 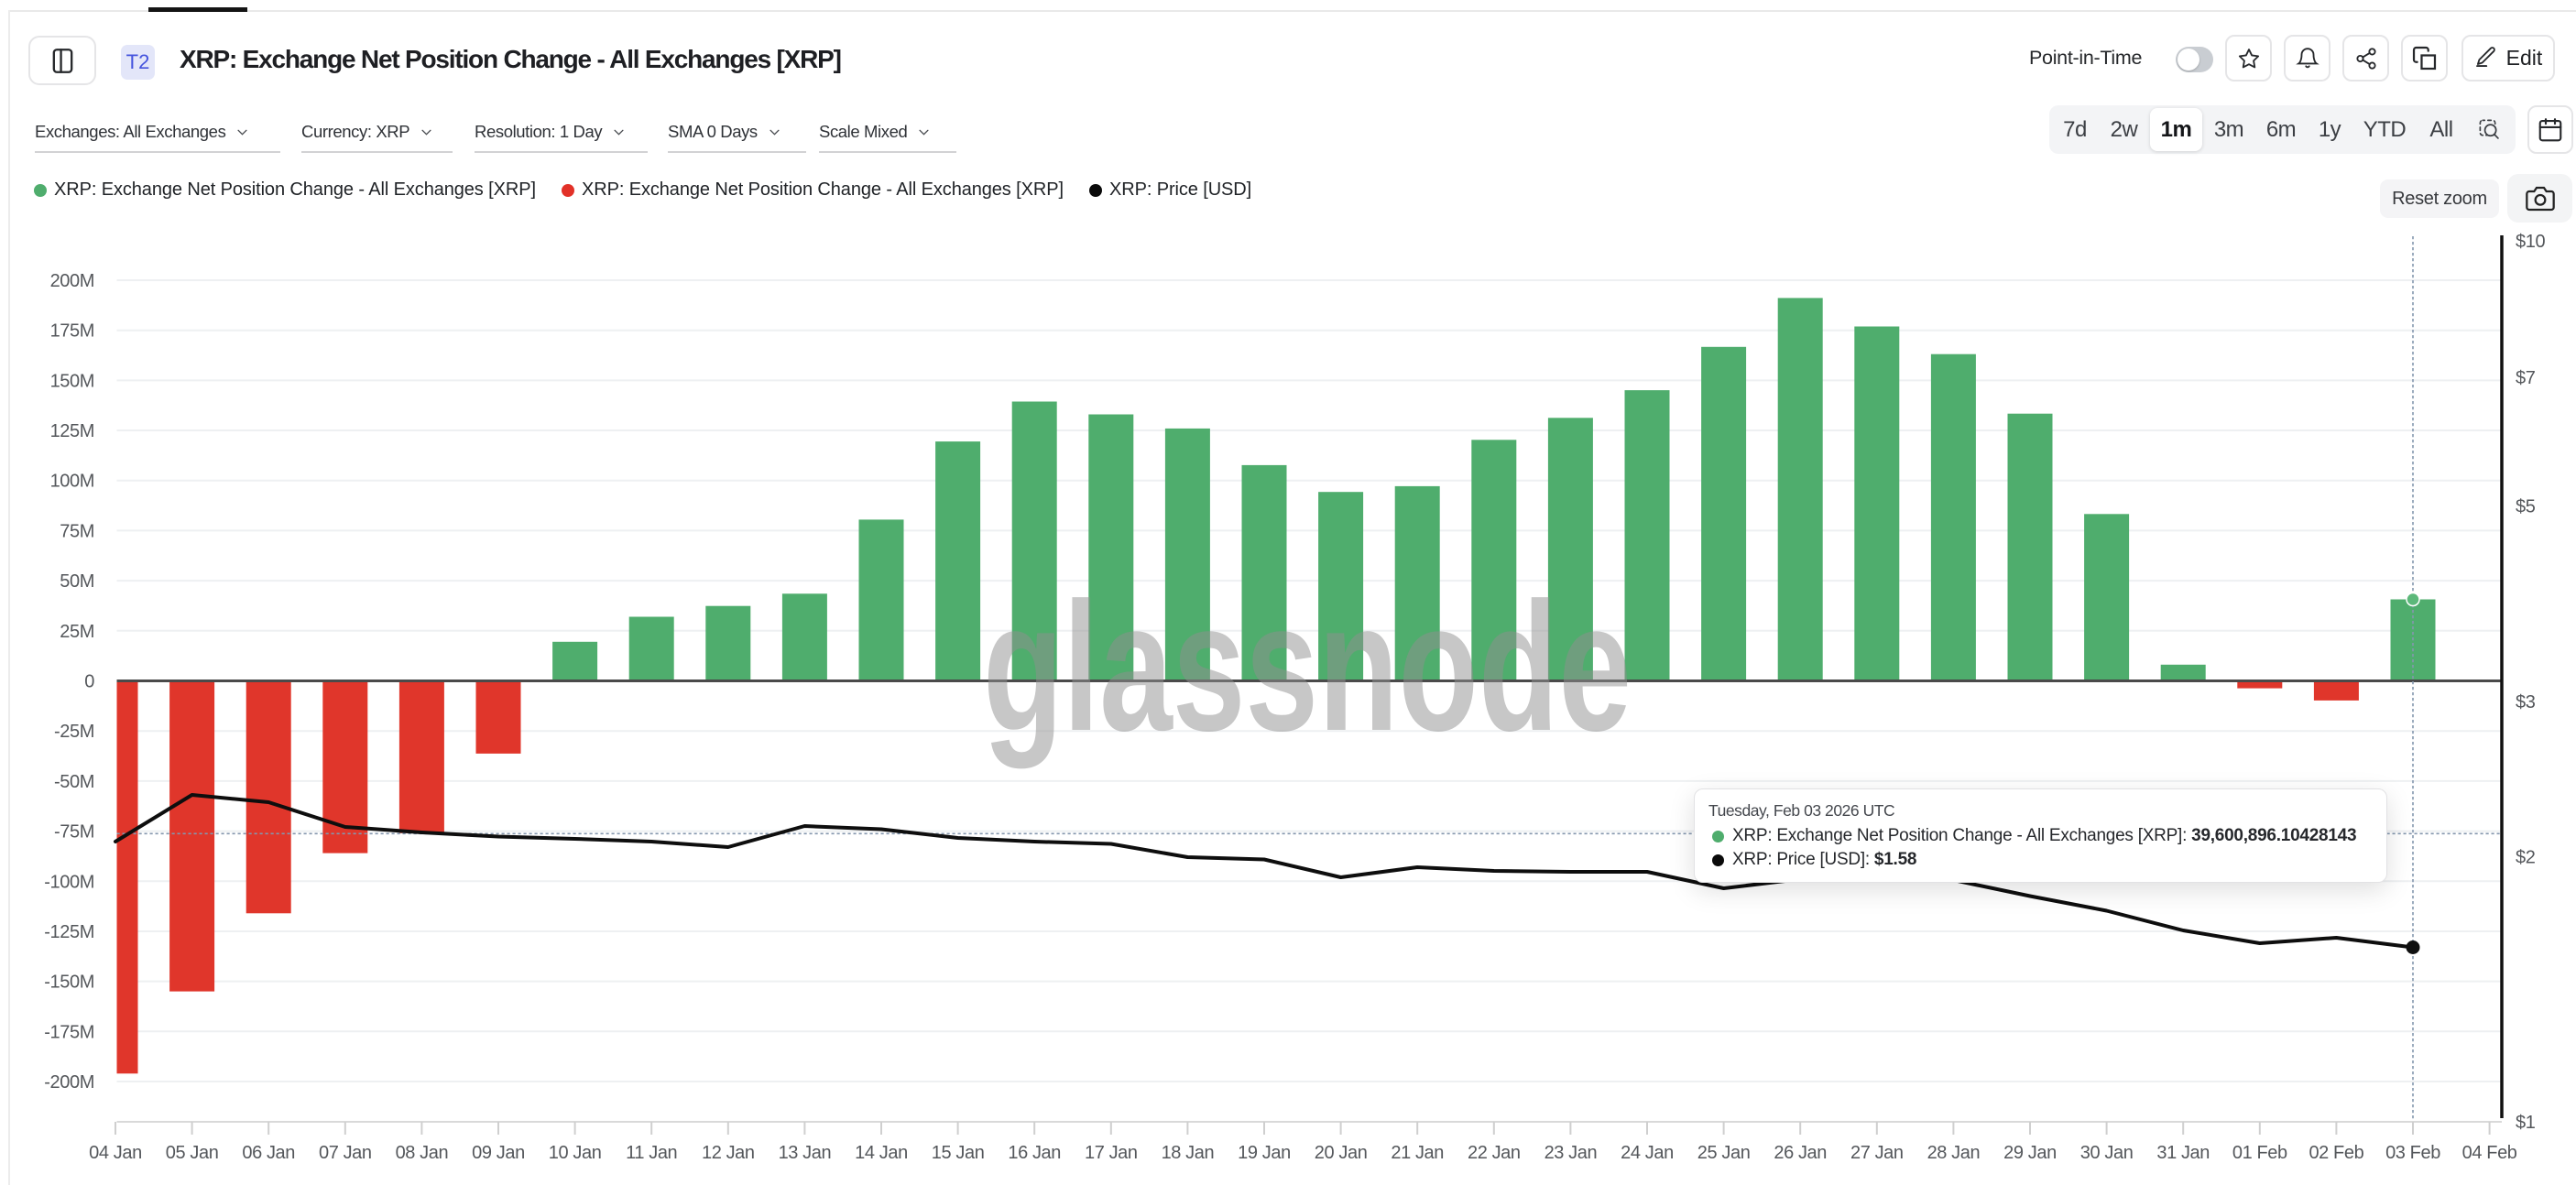 I want to click on svg-text: 31 Jan, so click(x=2183, y=1153).